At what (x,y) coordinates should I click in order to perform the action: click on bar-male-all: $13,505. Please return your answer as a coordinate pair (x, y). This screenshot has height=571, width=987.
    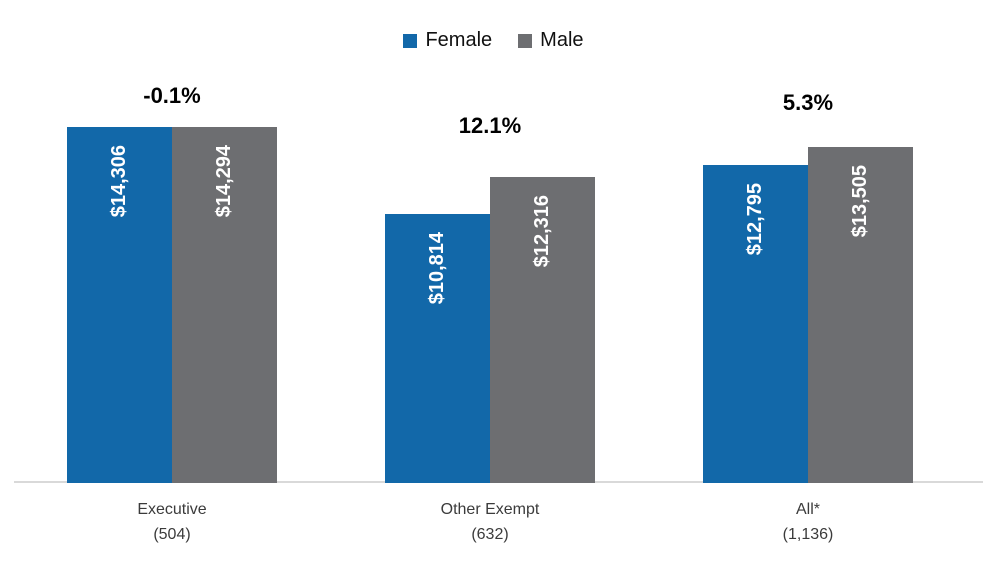
    Looking at the image, I should click on (860, 315).